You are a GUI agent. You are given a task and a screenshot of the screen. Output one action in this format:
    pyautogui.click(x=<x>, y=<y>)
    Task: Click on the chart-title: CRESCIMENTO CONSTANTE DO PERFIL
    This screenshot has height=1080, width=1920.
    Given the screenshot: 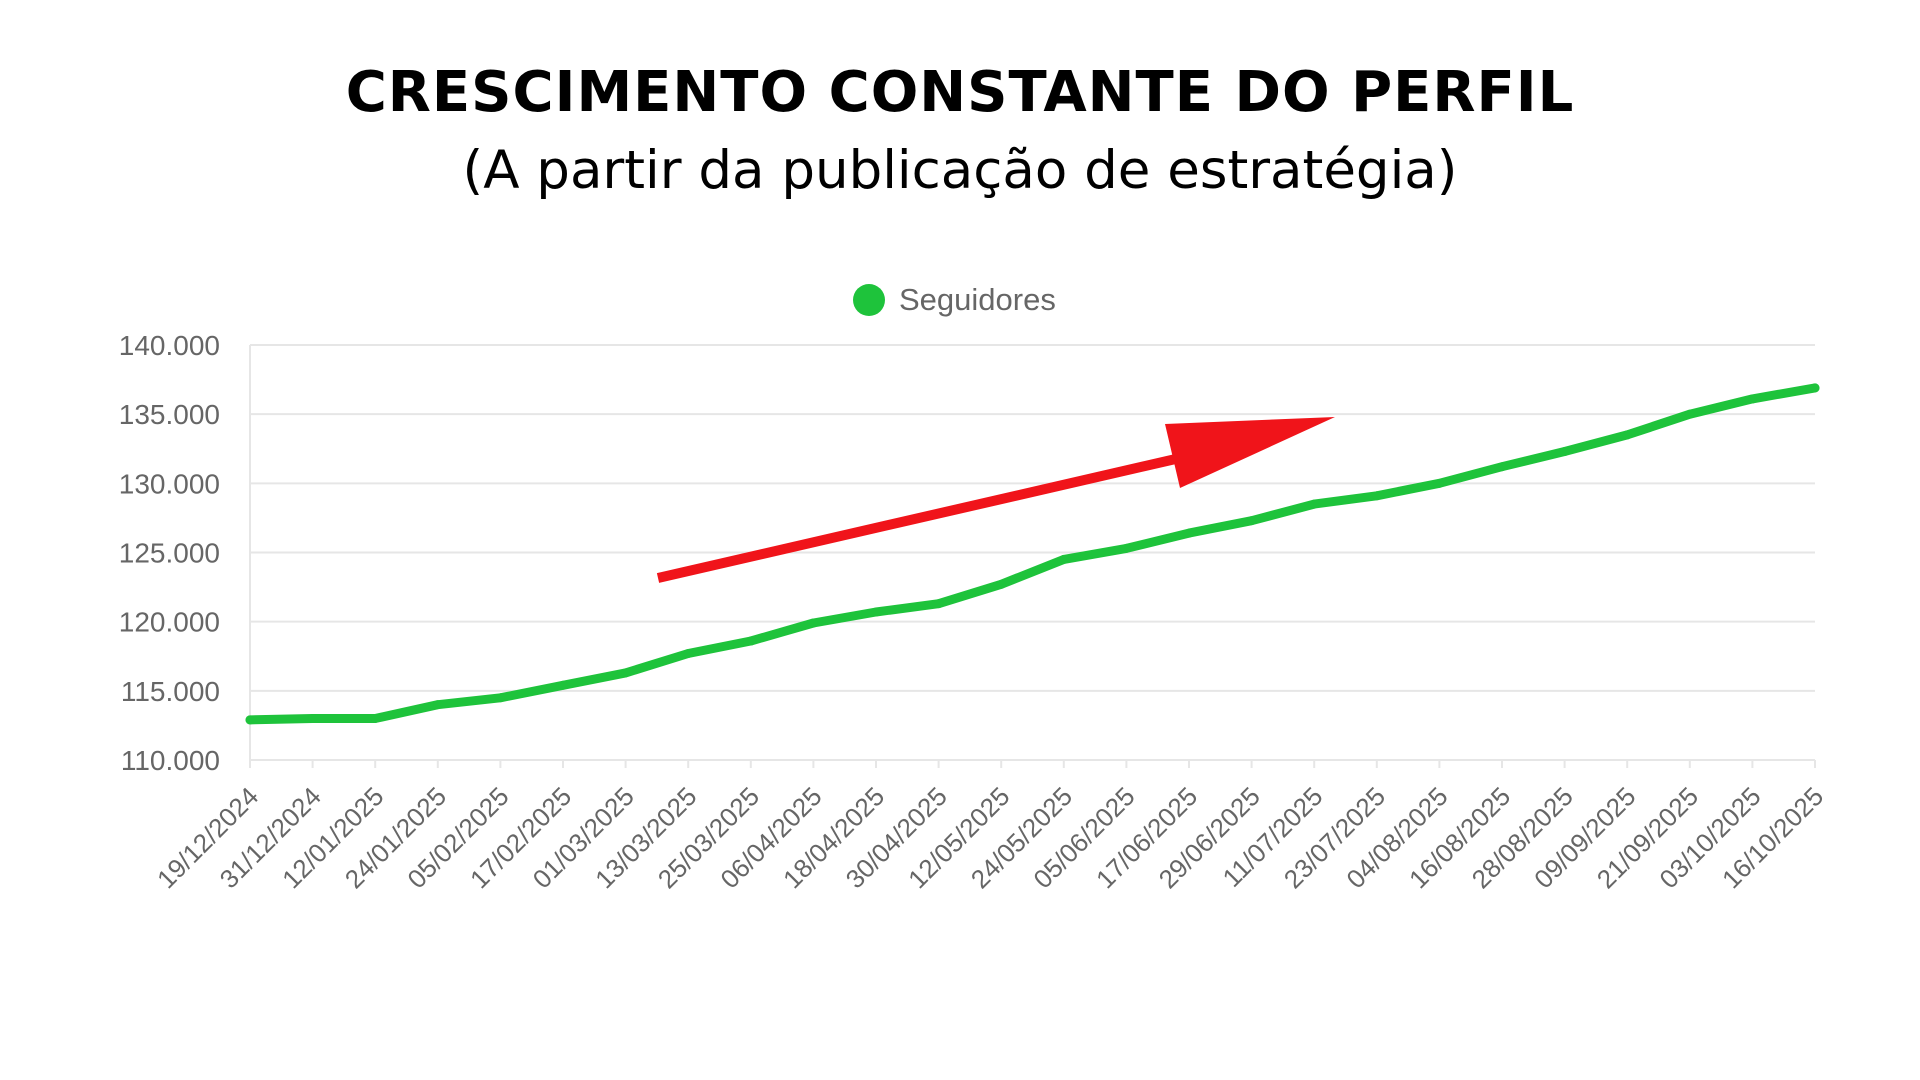 What is the action you would take?
    pyautogui.click(x=960, y=92)
    